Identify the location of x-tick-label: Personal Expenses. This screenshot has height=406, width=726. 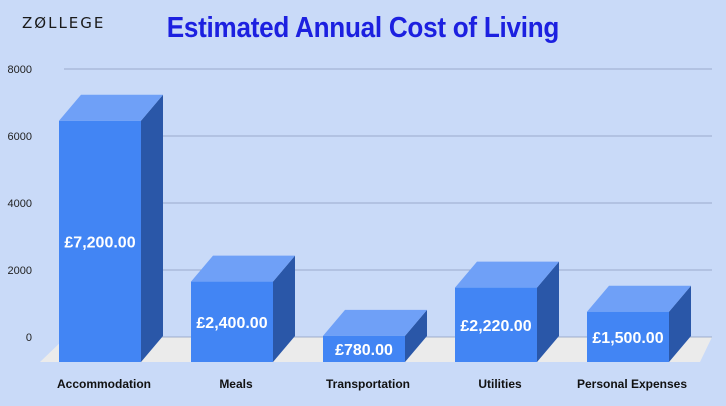
(632, 384).